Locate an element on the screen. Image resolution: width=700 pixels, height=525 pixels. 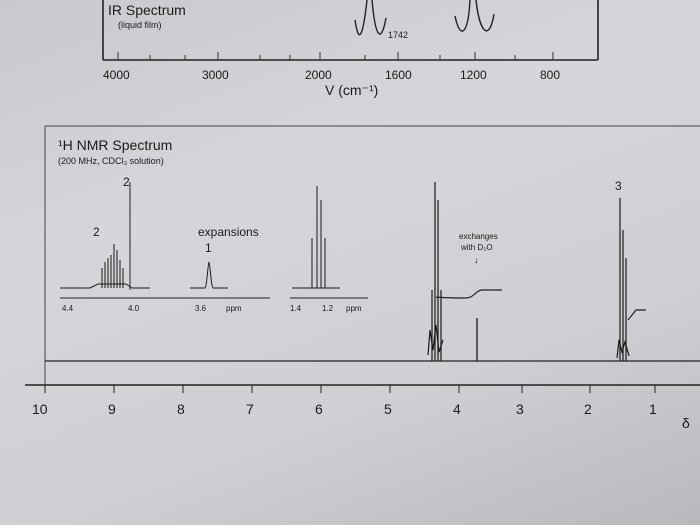
ir-ticks is located at coordinates (335, 56).